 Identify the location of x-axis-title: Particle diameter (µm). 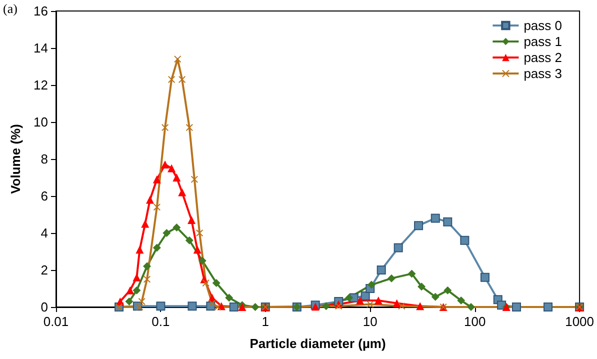
(318, 343).